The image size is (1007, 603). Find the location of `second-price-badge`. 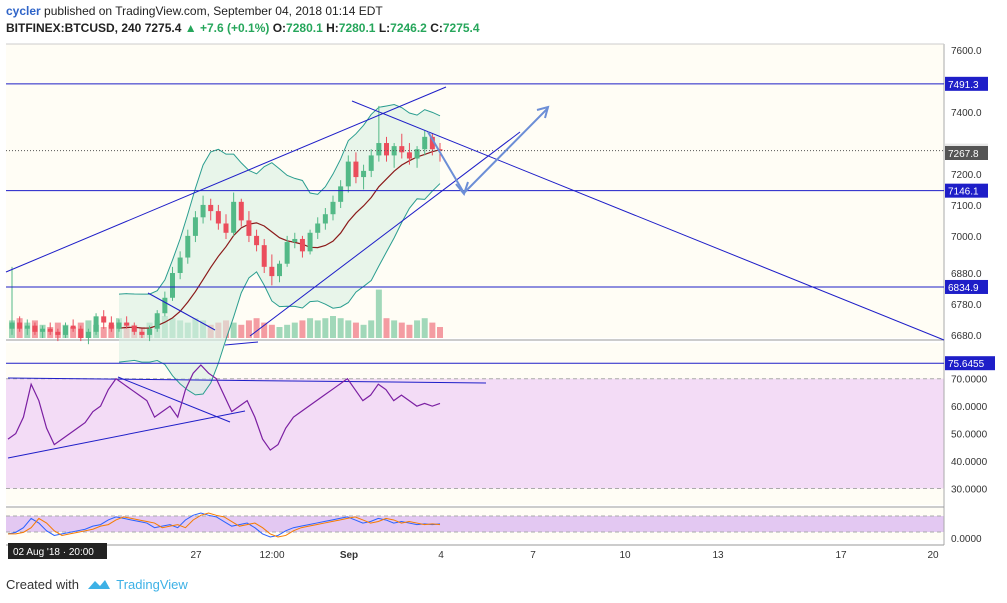

second-price-badge is located at coordinates (966, 152).